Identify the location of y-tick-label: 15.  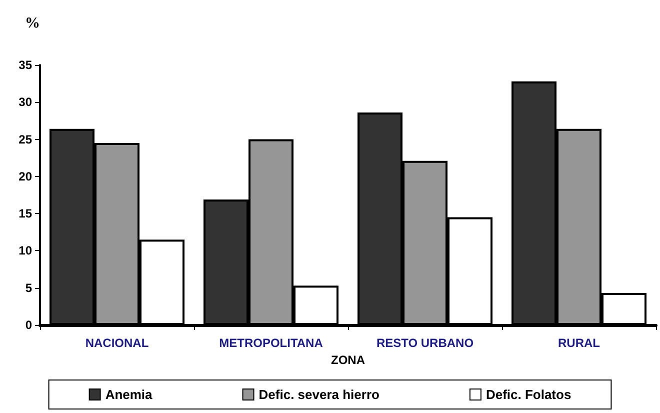
(25, 213).